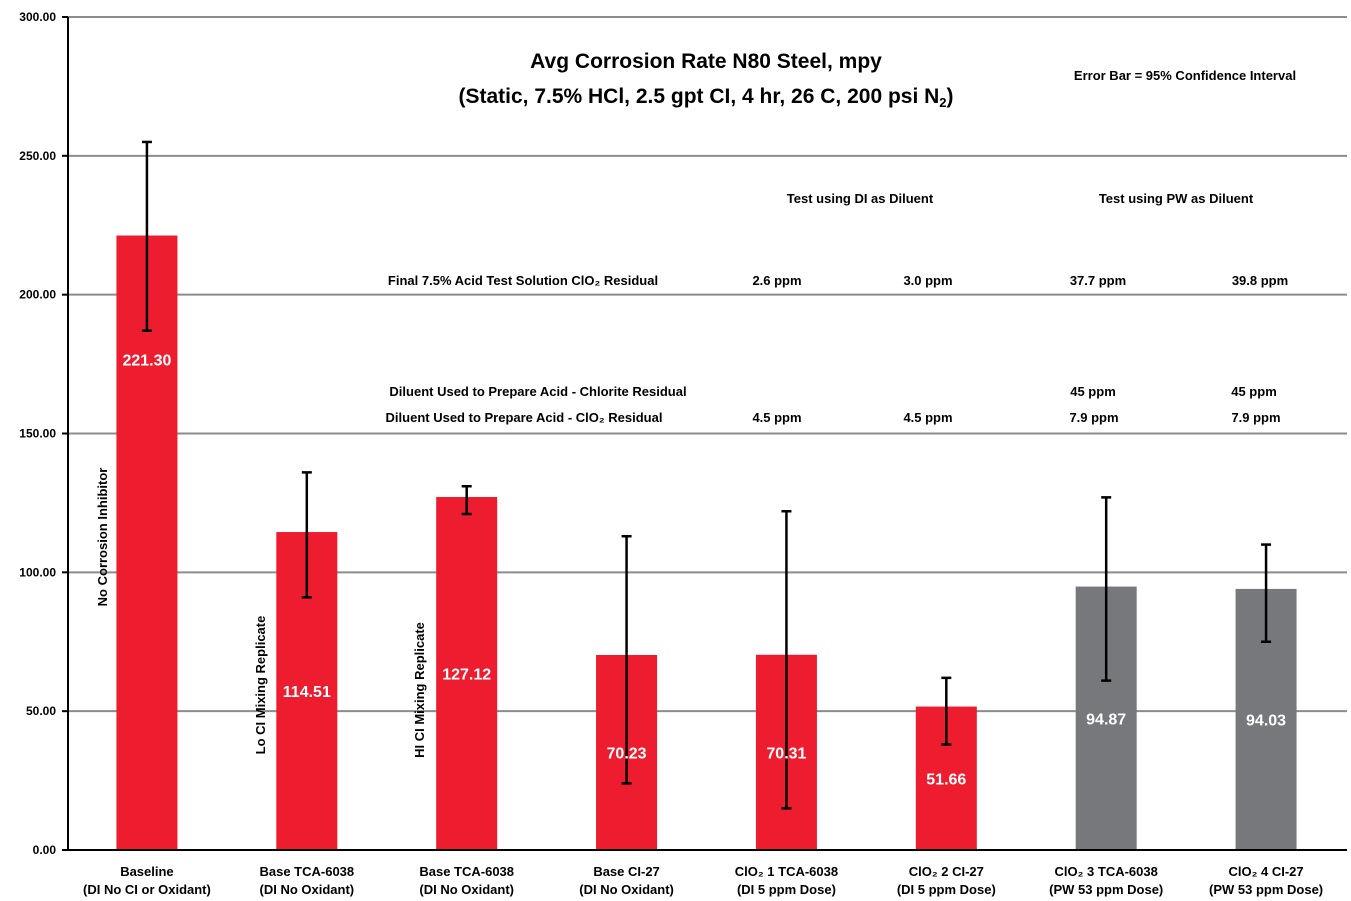  I want to click on vertical-label-no-inhibitor: No Corrosion Inhibitor, so click(102, 537).